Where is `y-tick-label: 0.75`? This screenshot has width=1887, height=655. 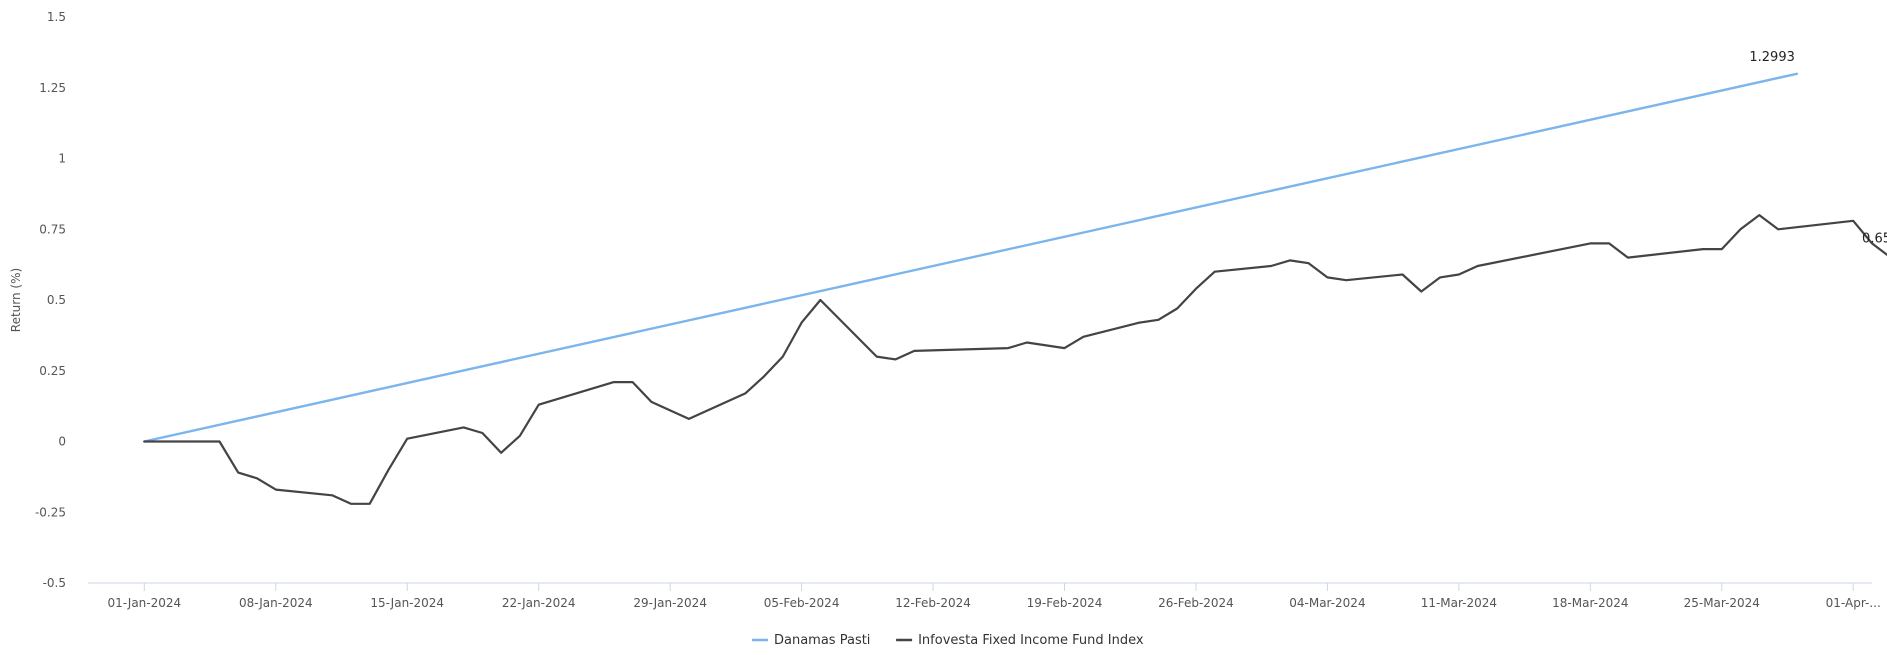
y-tick-label: 0.75 is located at coordinates (52, 229).